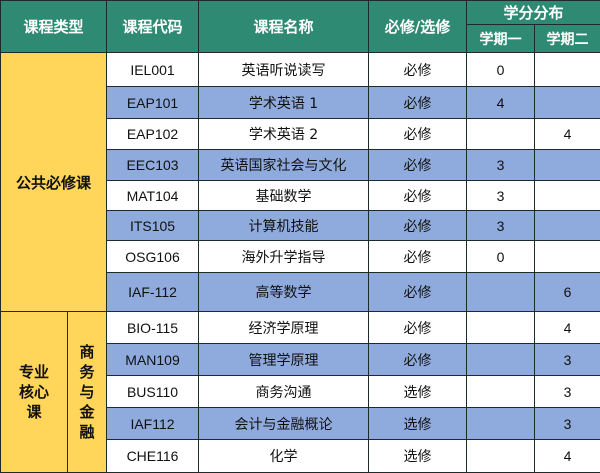 The height and width of the screenshot is (473, 600). What do you see at coordinates (153, 196) in the screenshot?
I see `course-code: MAT104` at bounding box center [153, 196].